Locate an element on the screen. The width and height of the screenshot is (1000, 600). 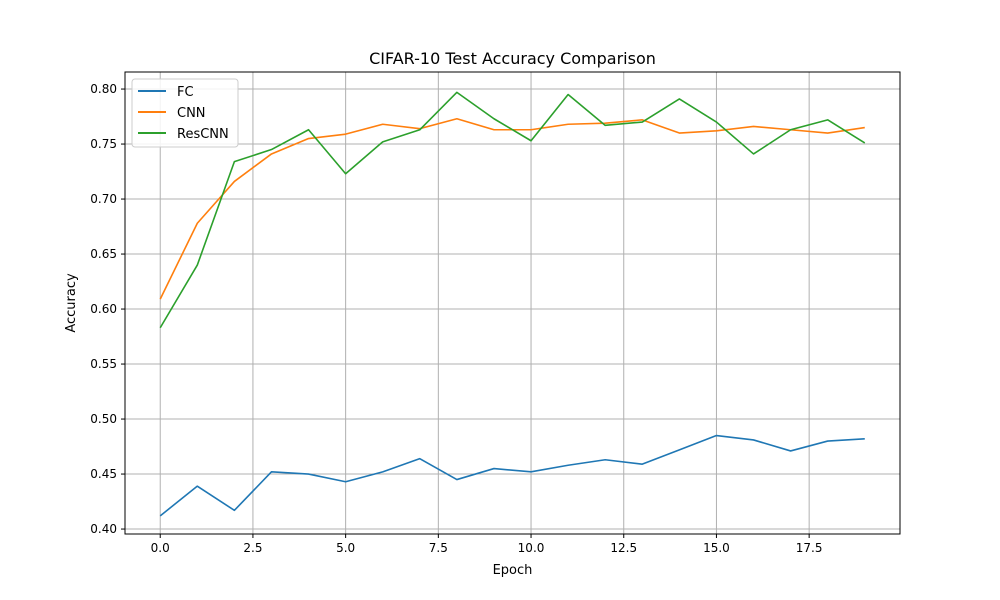
y-tick-label: 0.55 is located at coordinates (103, 364).